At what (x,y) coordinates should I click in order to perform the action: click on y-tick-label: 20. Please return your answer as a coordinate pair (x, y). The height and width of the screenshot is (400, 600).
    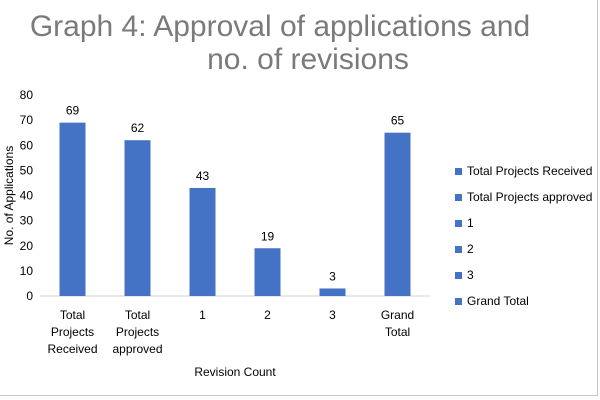
    Looking at the image, I should click on (27, 246).